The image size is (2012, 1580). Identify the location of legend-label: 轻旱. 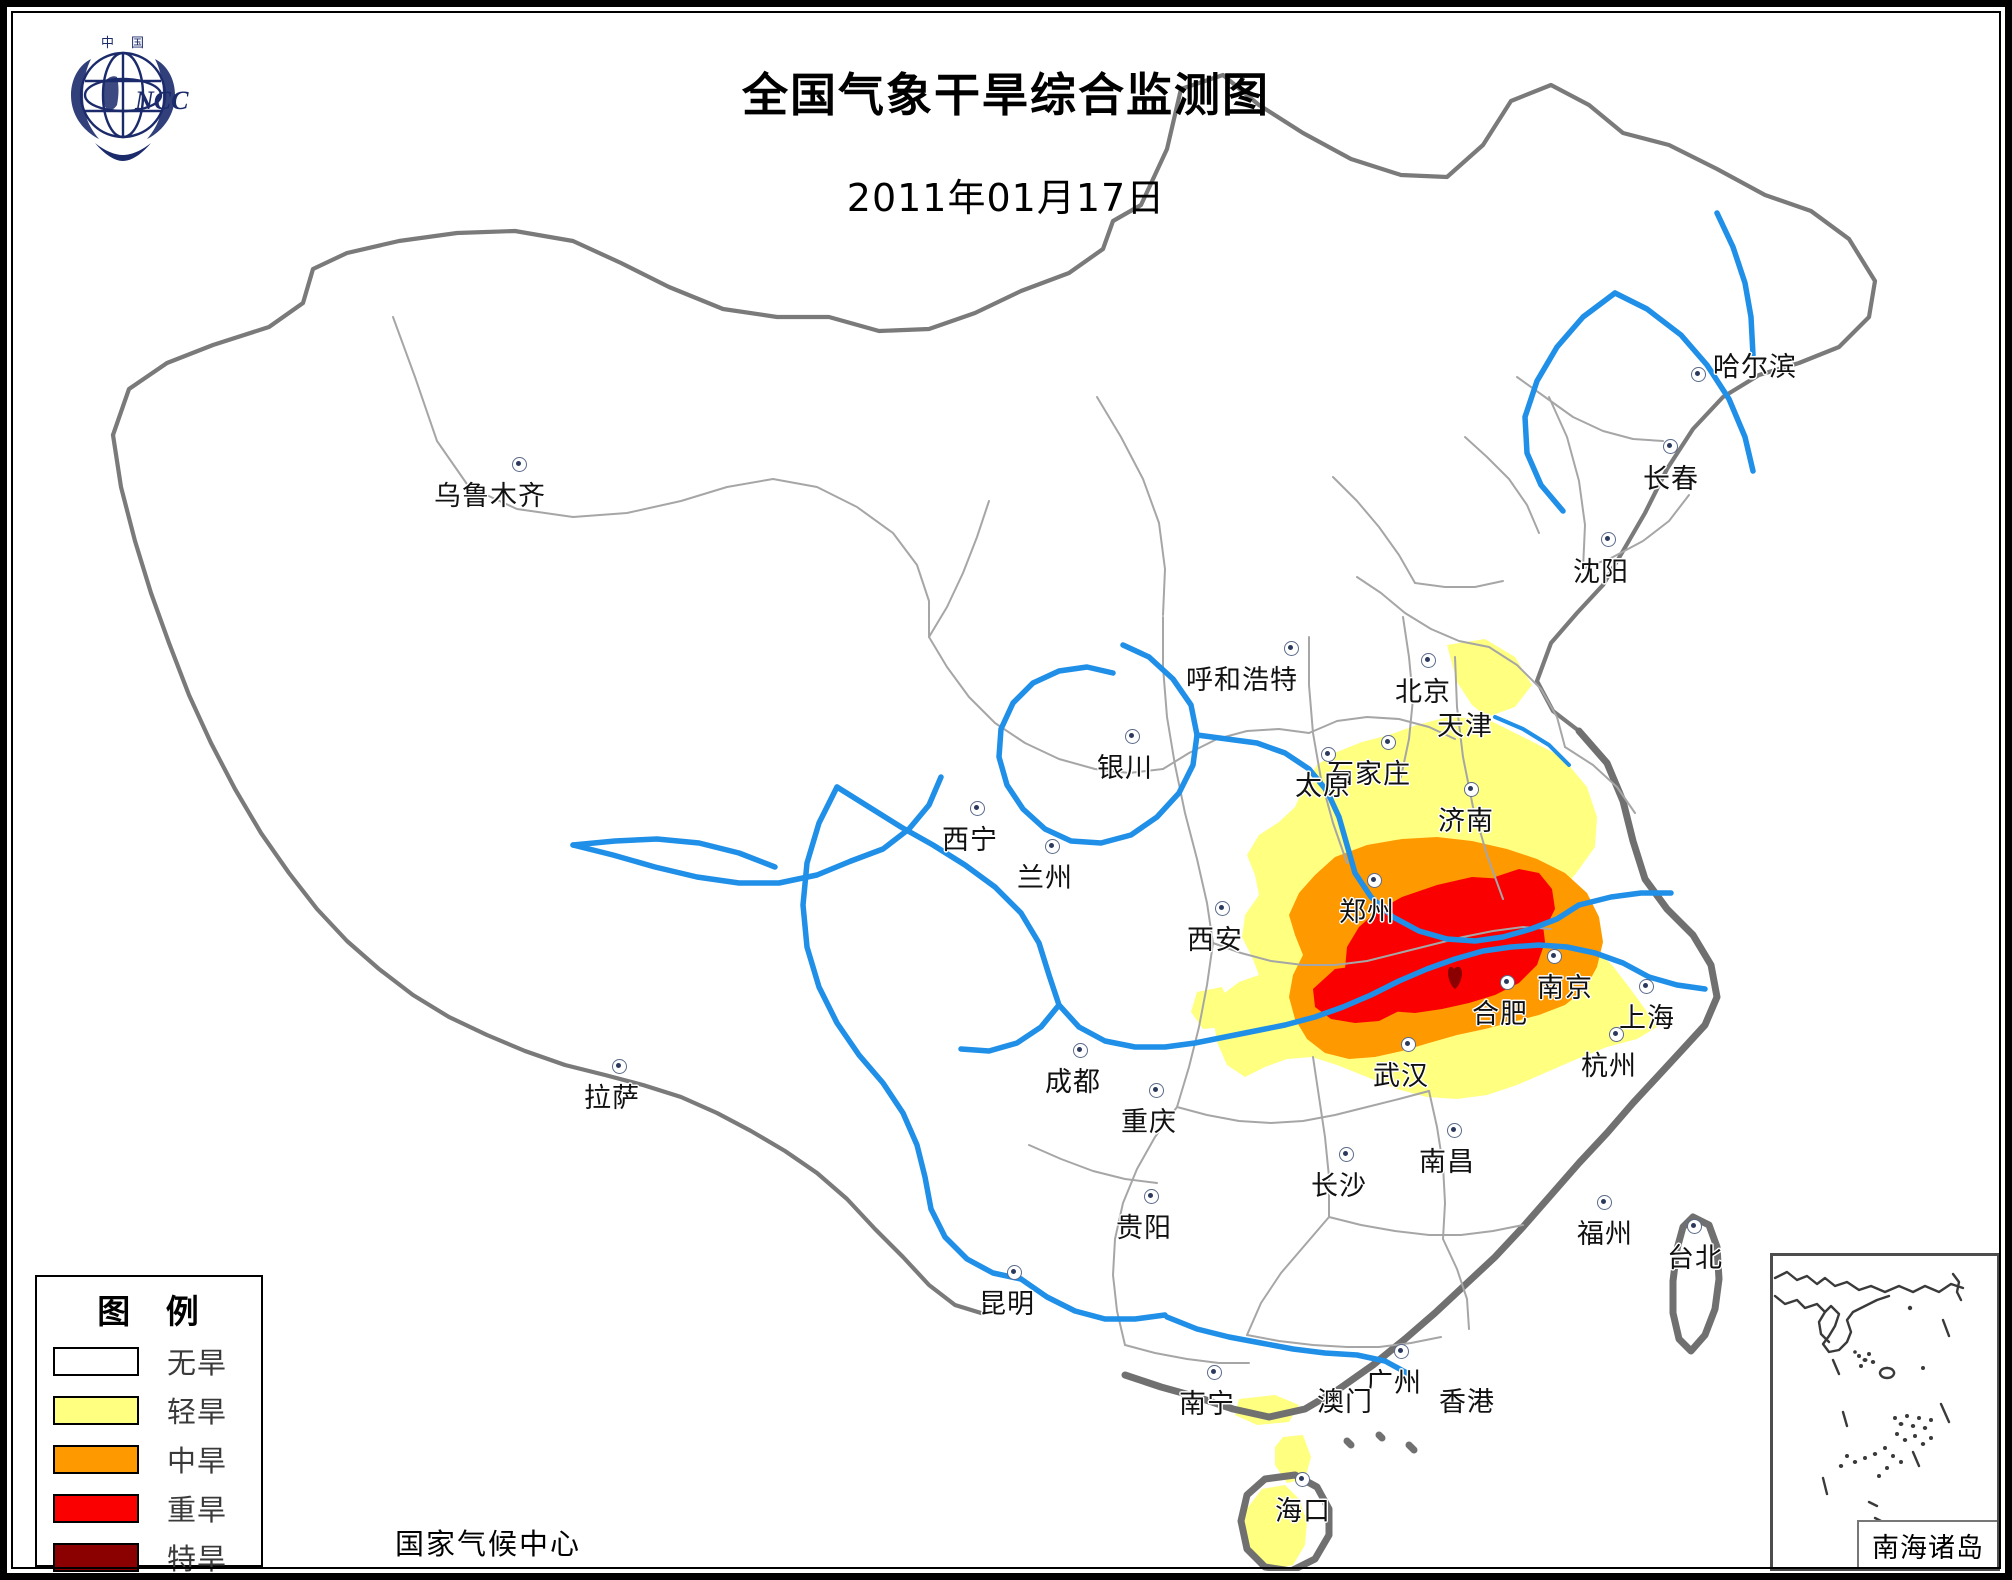
(197, 1412).